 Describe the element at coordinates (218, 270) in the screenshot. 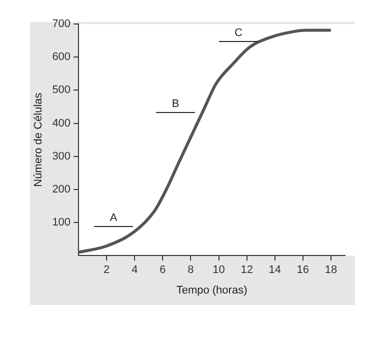

I see `x-tick-label: 10` at that location.